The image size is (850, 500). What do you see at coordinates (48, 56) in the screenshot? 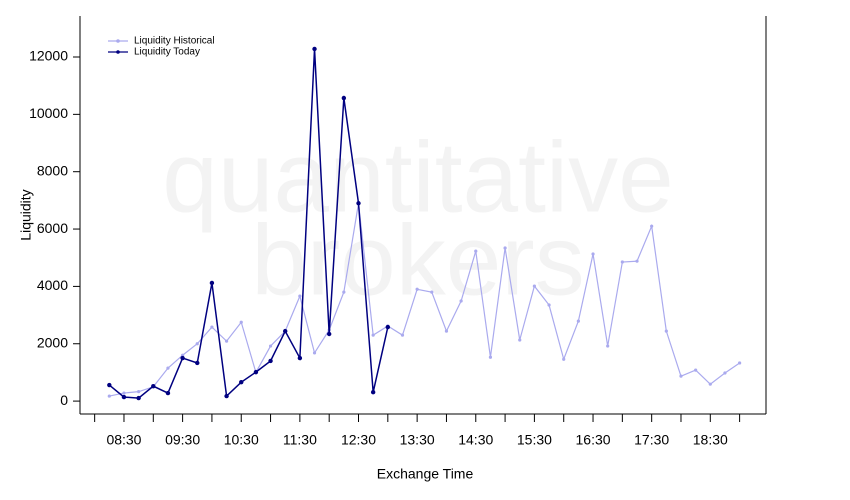
I see `y-tick-label: 12000` at bounding box center [48, 56].